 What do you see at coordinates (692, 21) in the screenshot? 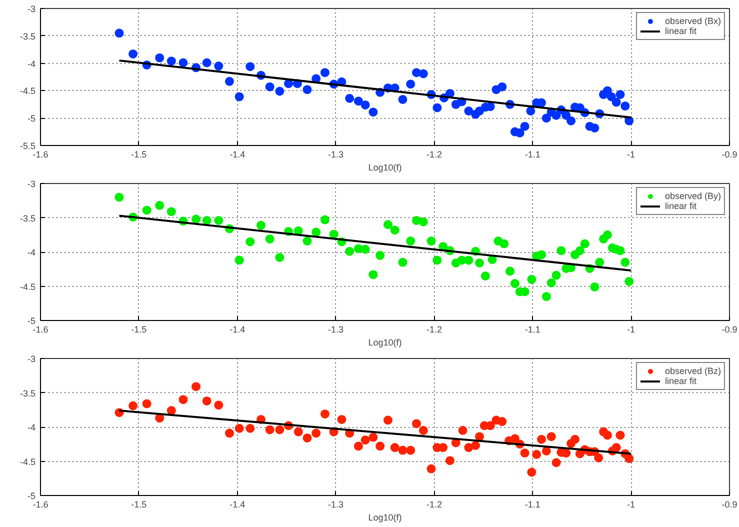
I see `legend-label: observed (Bx)` at bounding box center [692, 21].